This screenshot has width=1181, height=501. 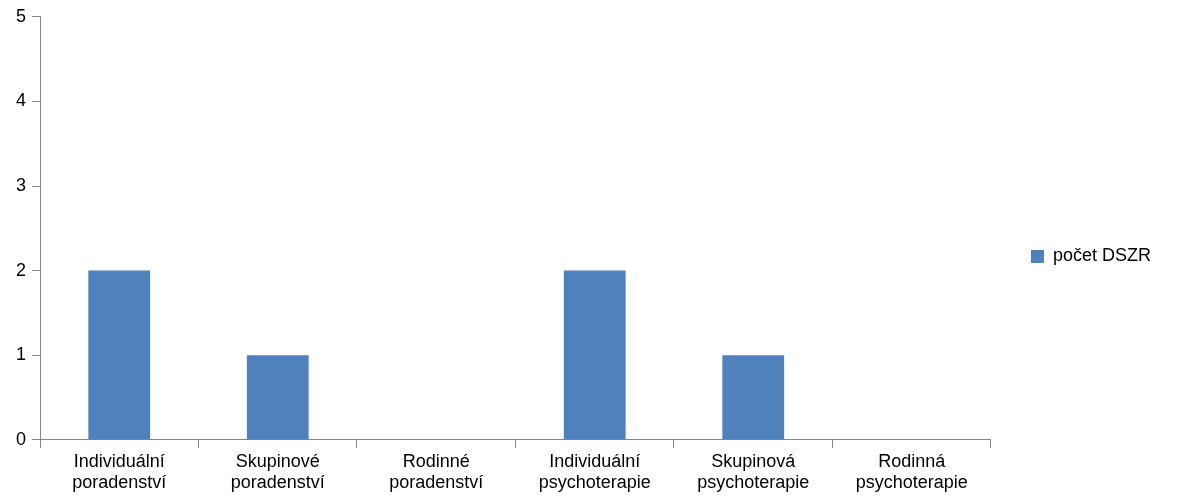 I want to click on y-tick-label: 0, so click(x=21, y=438).